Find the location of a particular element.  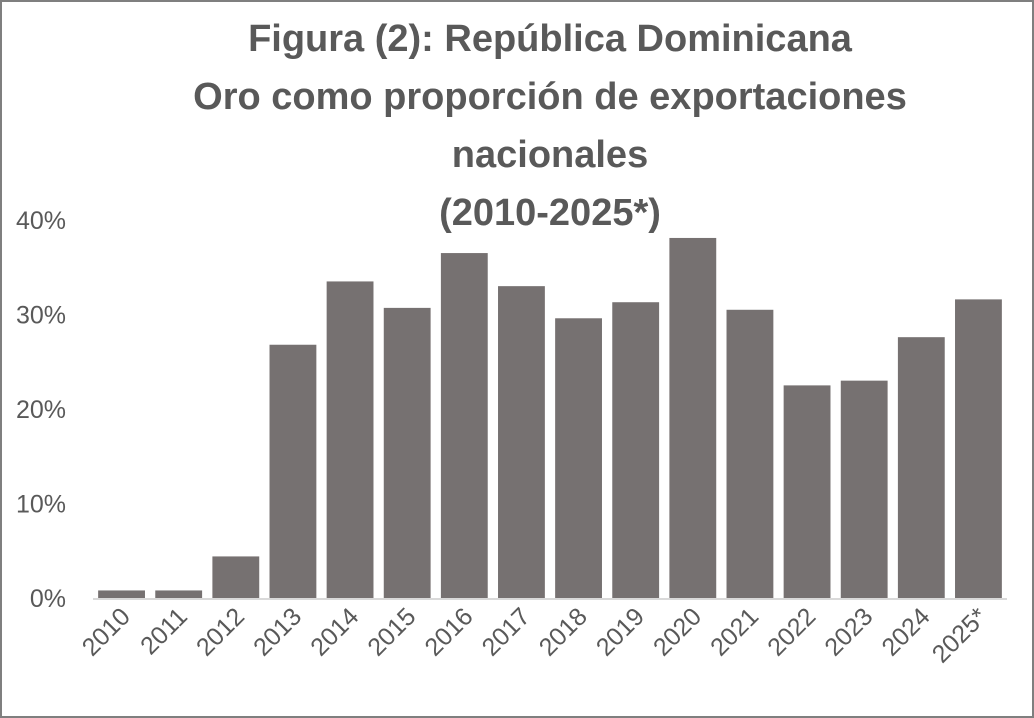

x-tick-label: 2023 is located at coordinates (848, 631).